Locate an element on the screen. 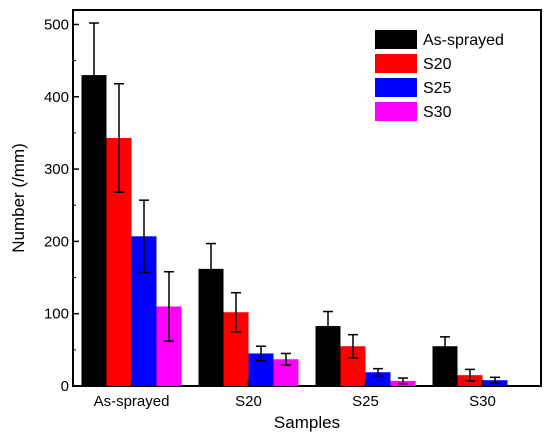  y-tick-label: 0 is located at coordinates (65, 386).